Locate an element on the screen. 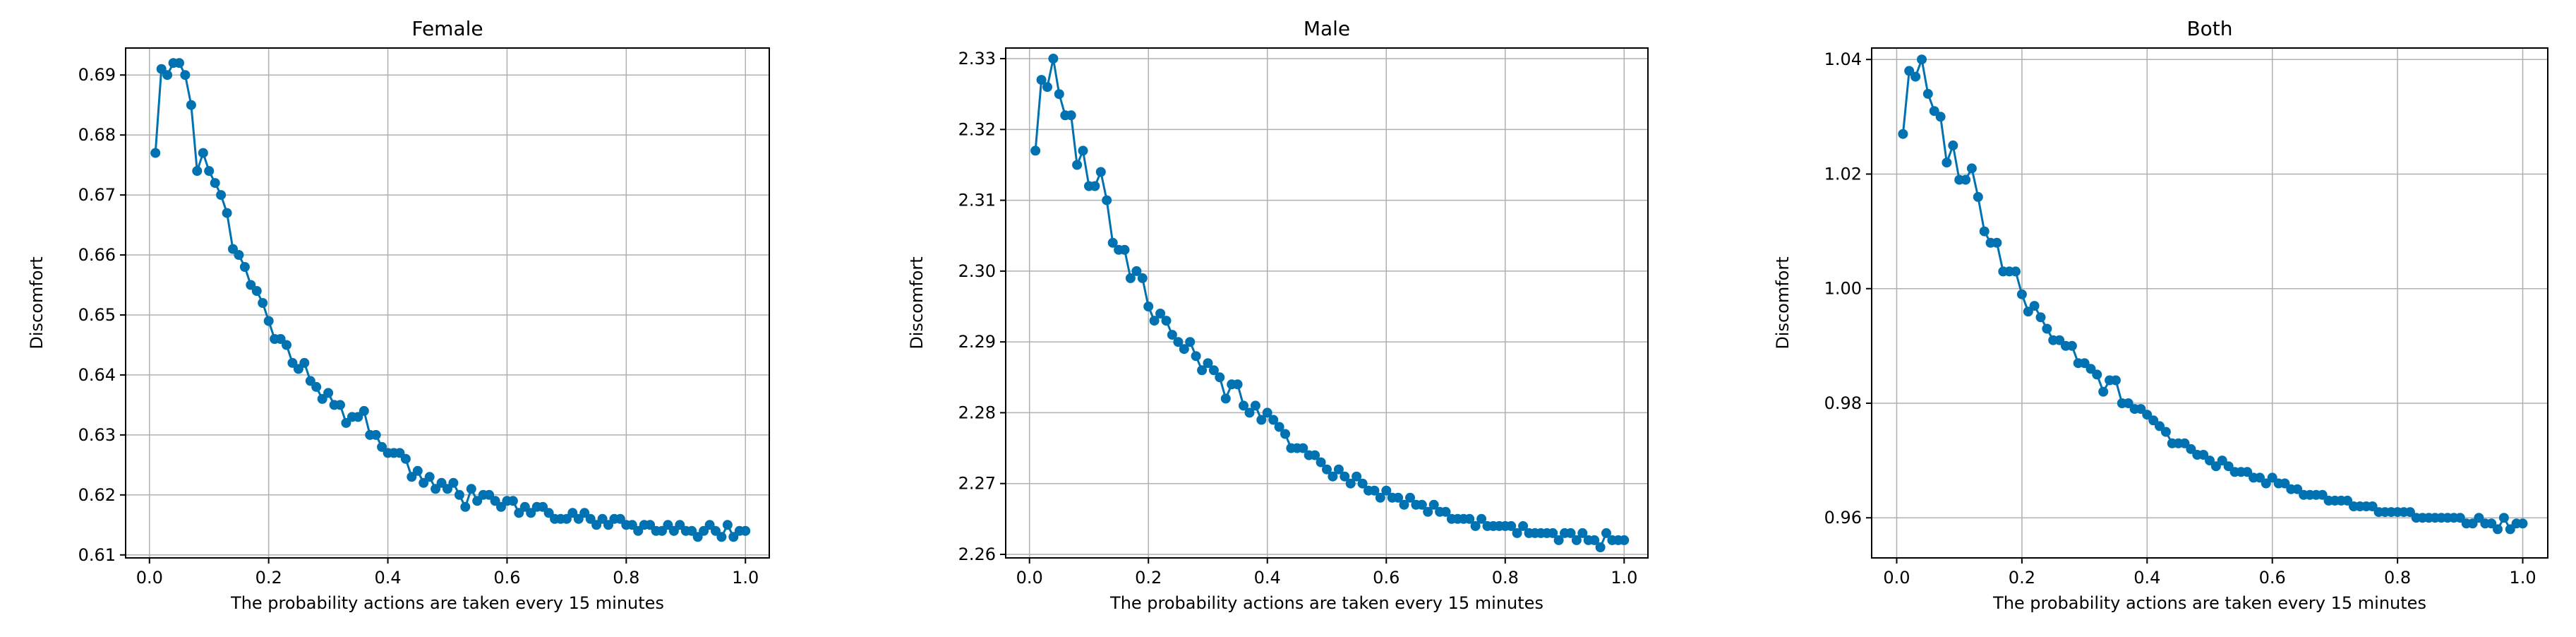 Image resolution: width=2576 pixels, height=637 pixels. x-tick-label: 0.8 is located at coordinates (626, 578).